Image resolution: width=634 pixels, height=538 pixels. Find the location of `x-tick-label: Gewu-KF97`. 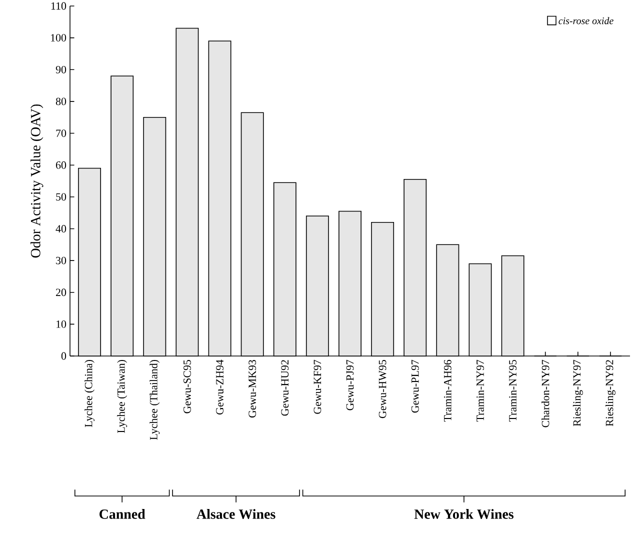

x-tick-label: Gewu-KF97 is located at coordinates (318, 387).